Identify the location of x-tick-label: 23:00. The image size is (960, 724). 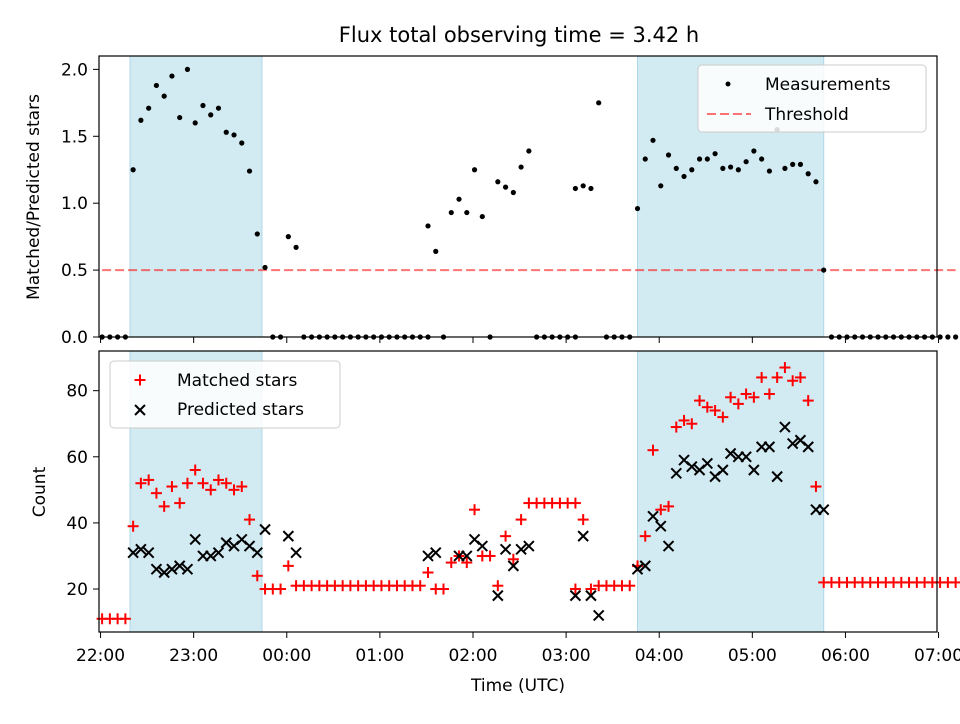
(193, 656).